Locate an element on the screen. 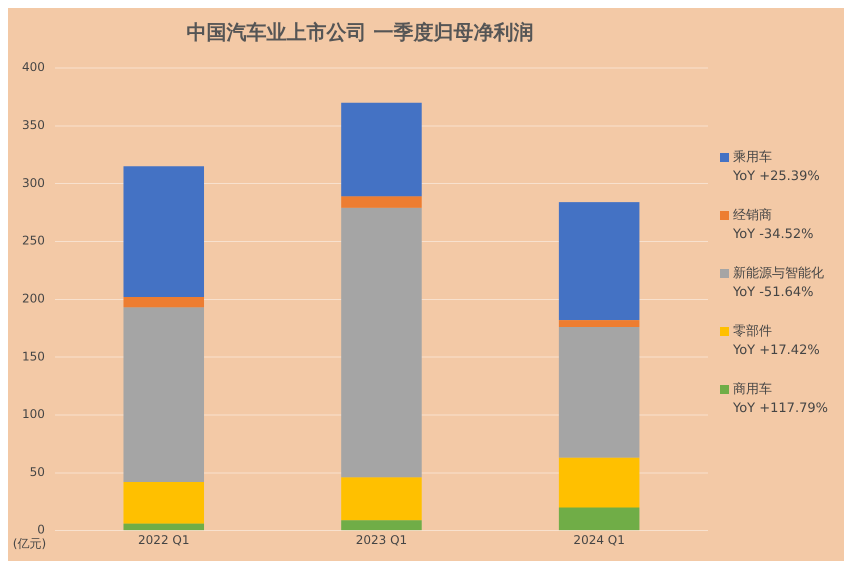 This screenshot has height=569, width=852. y-tick-label: 350 is located at coordinates (33, 125).